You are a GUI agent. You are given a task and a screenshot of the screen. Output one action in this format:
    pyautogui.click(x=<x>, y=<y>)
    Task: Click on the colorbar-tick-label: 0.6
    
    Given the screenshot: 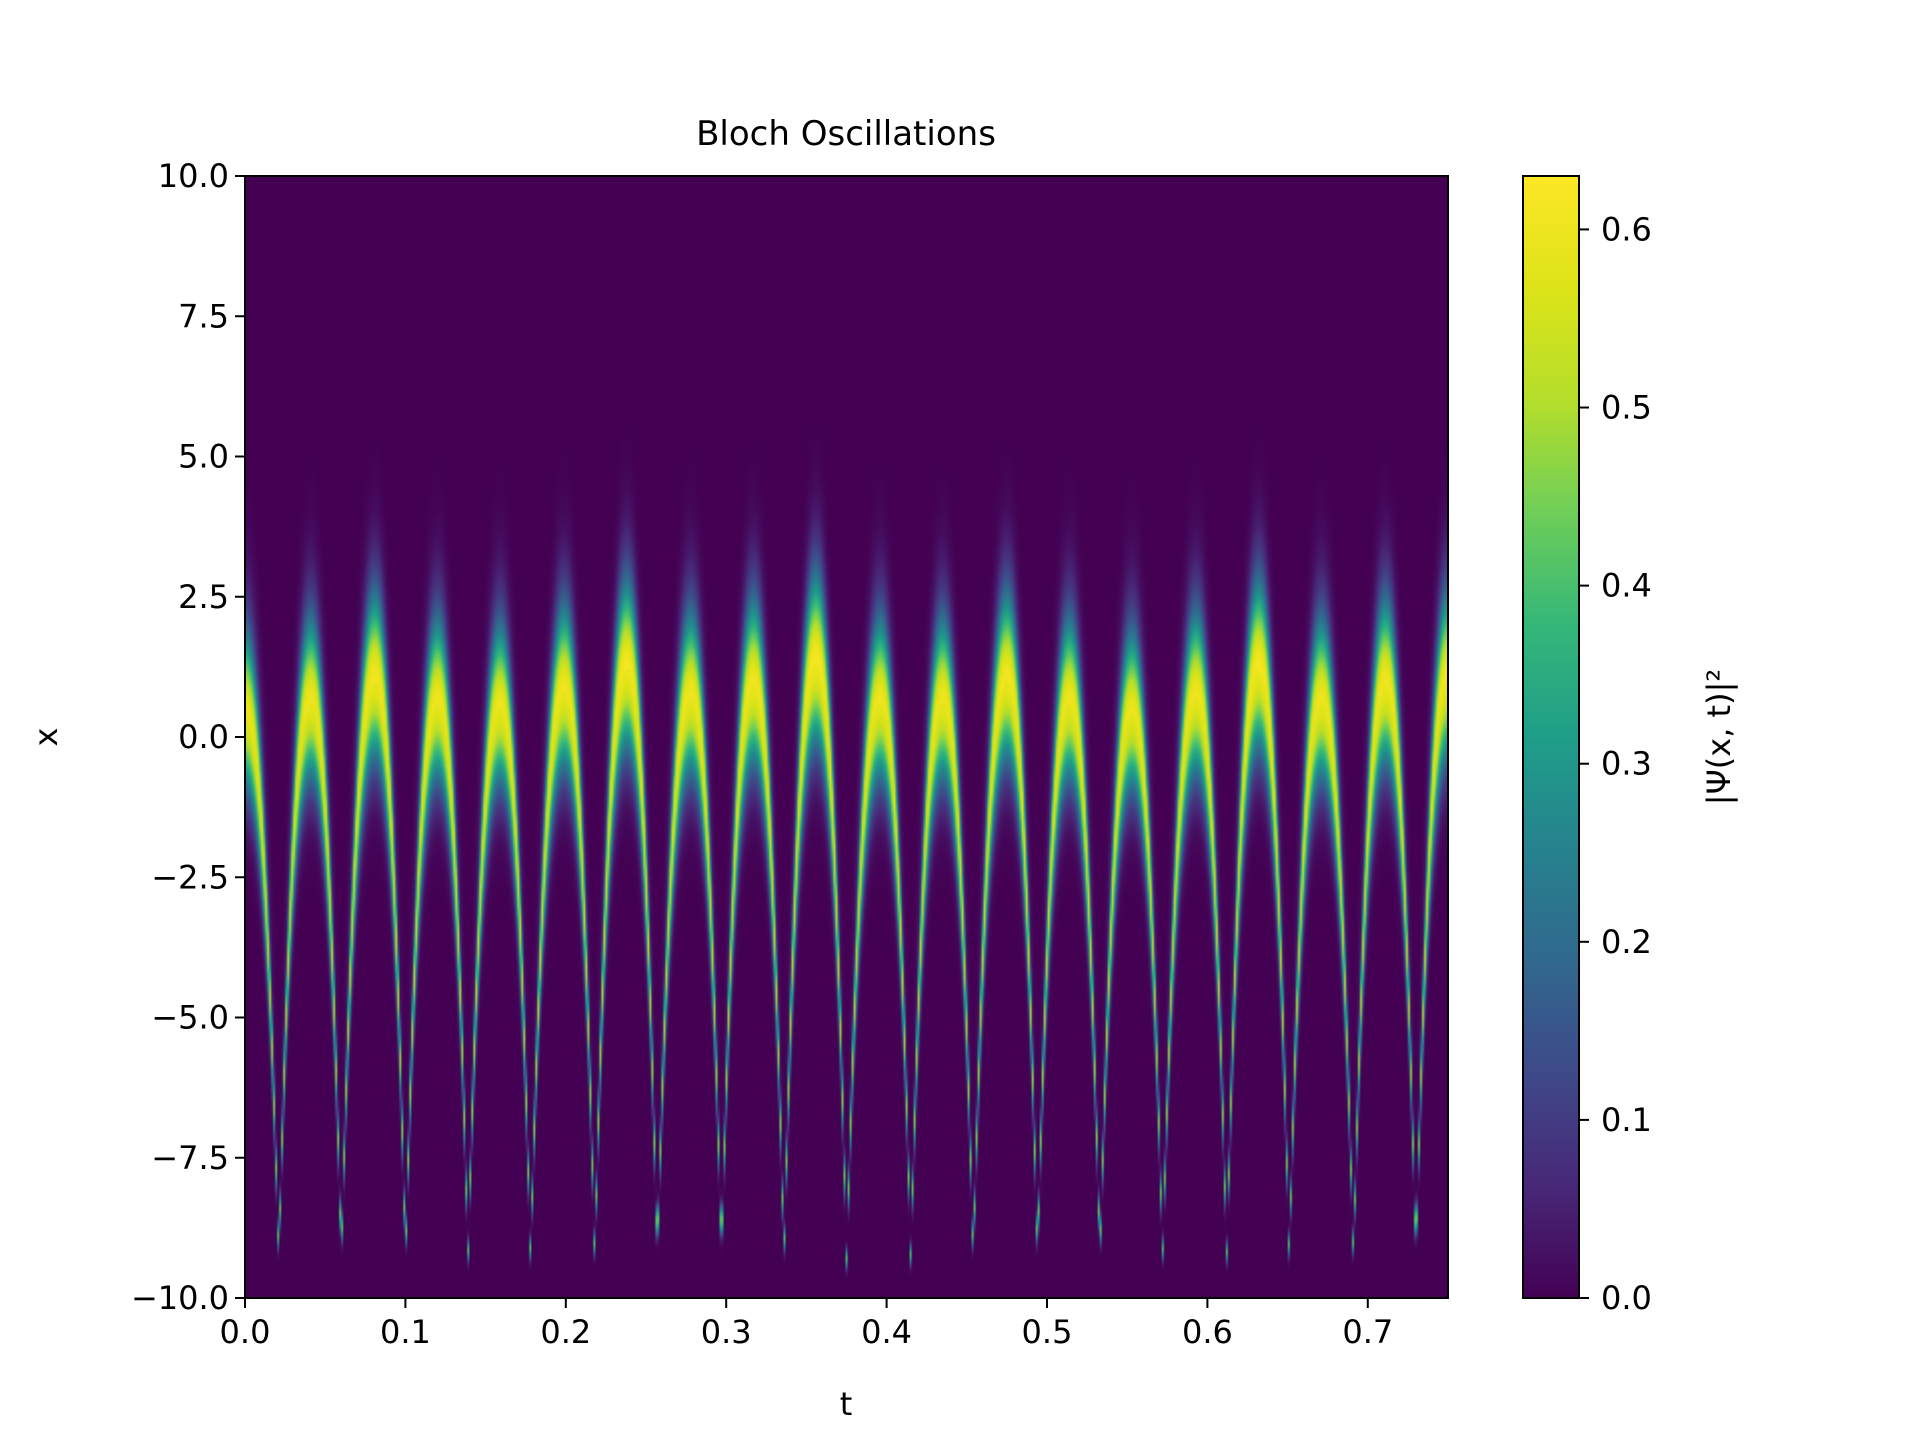 What is the action you would take?
    pyautogui.click(x=1626, y=229)
    